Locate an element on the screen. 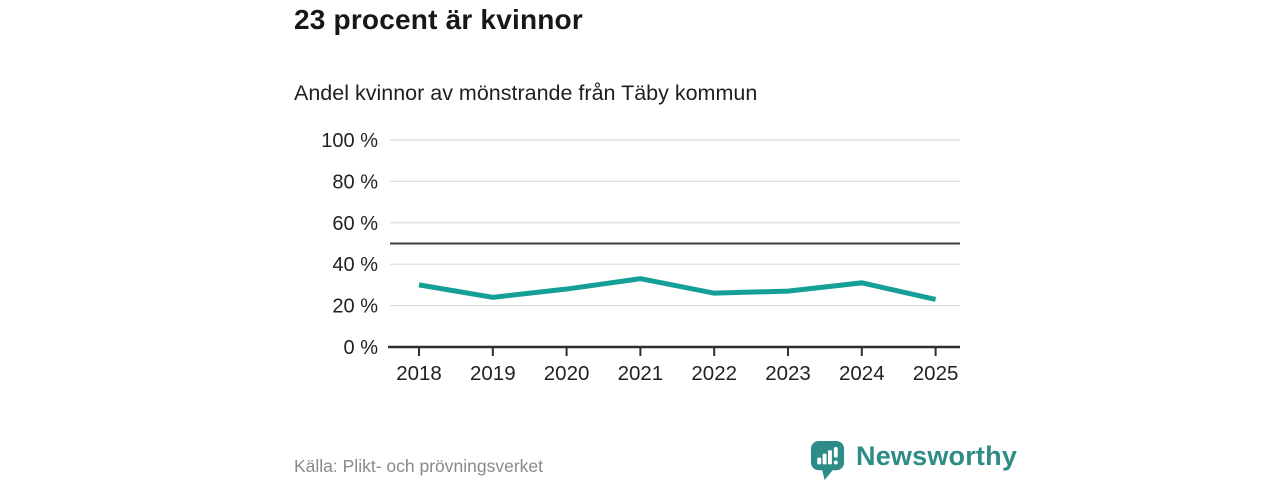  brand-logo: Newsworthy is located at coordinates (913, 460).